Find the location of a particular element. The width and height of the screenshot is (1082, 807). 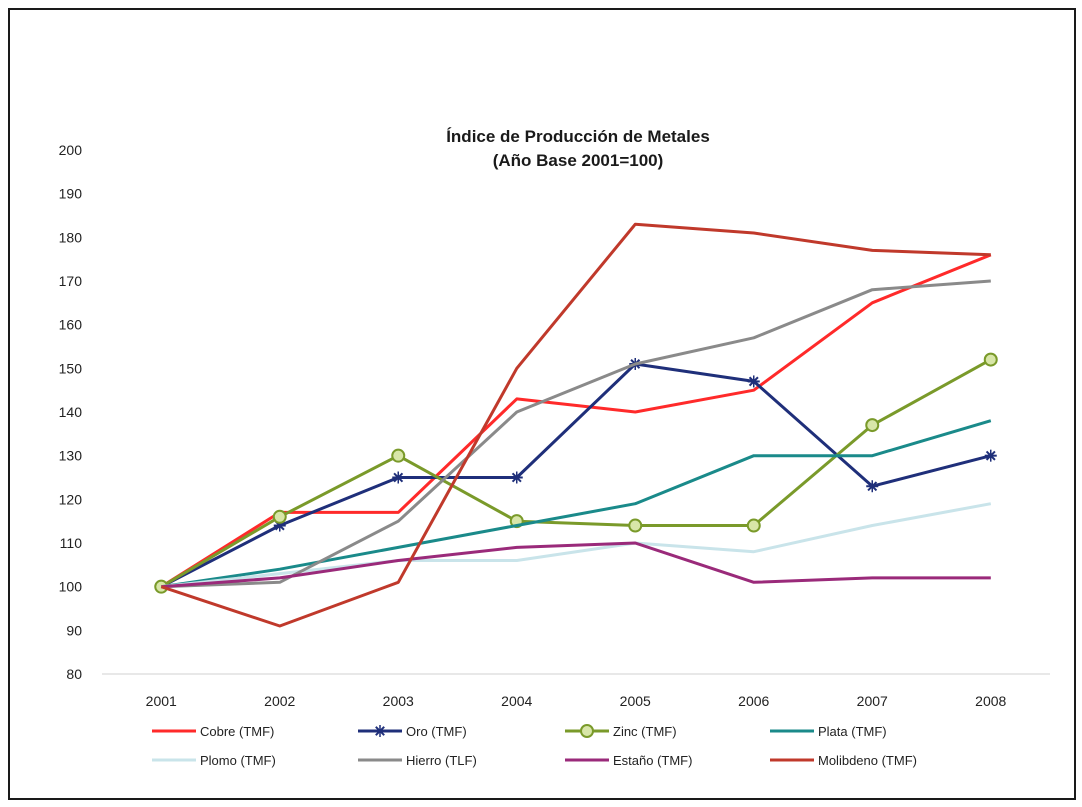

chart-subtitle: (Año Base 2001=100) is located at coordinates (578, 160).